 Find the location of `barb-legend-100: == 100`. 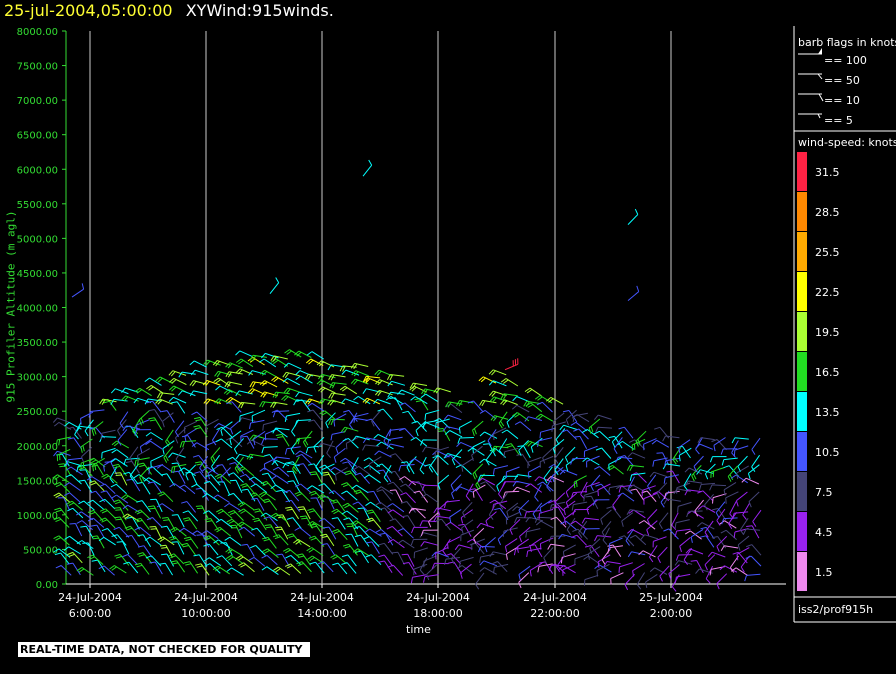

barb-legend-100: == 100 is located at coordinates (845, 60).